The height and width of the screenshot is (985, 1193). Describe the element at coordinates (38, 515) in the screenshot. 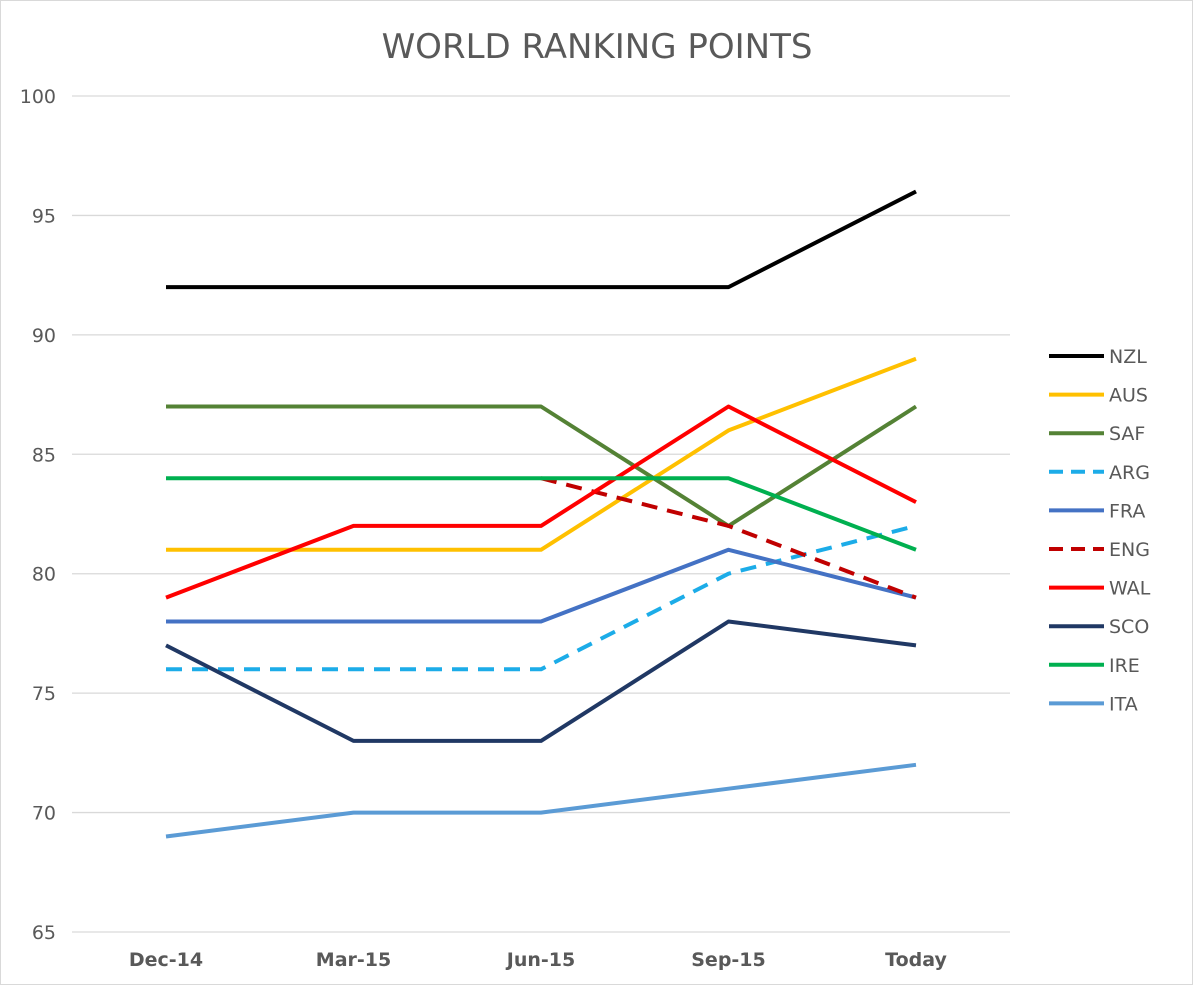

I see `y-axis-ticks: 65 70 75 80 85 90 95 100` at that location.